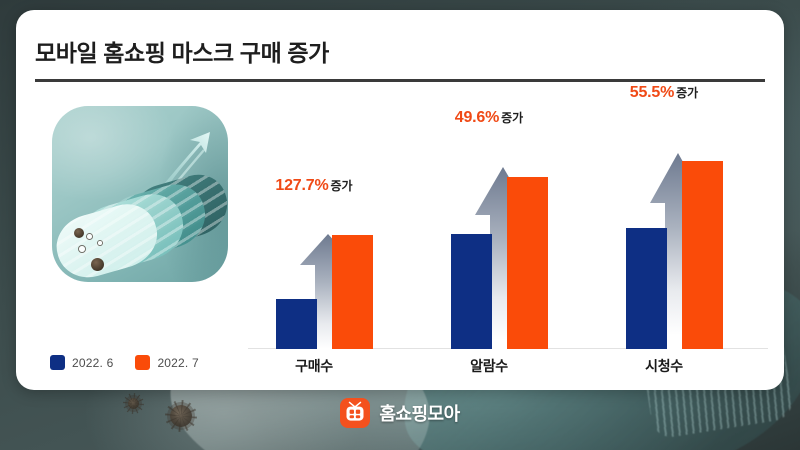 This screenshot has width=800, height=450. Describe the element at coordinates (489, 366) in the screenshot. I see `category-label: 알람수` at that location.